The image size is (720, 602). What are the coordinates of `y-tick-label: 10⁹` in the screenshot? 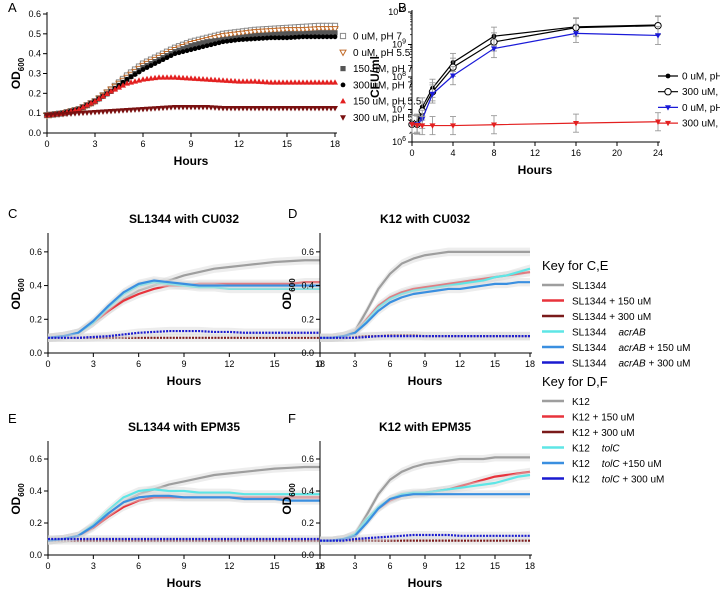 It's located at (399, 44).